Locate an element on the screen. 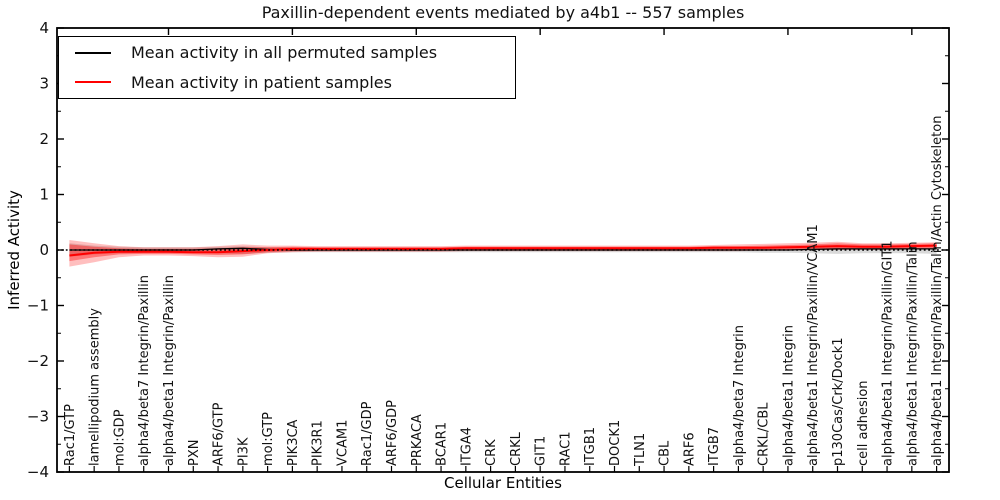 The image size is (1000, 500). patient-line-swatch is located at coordinates (93, 82).